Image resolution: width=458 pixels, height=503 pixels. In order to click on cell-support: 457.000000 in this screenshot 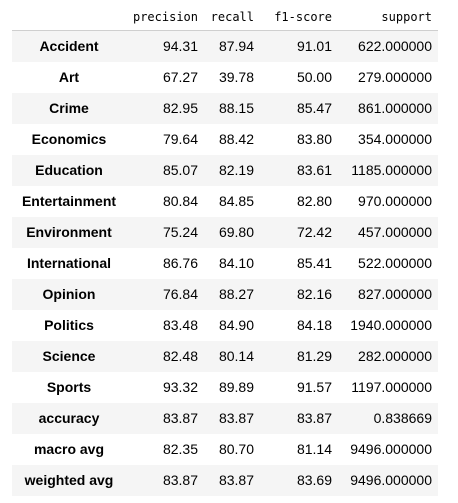, I will do `click(395, 232)`.